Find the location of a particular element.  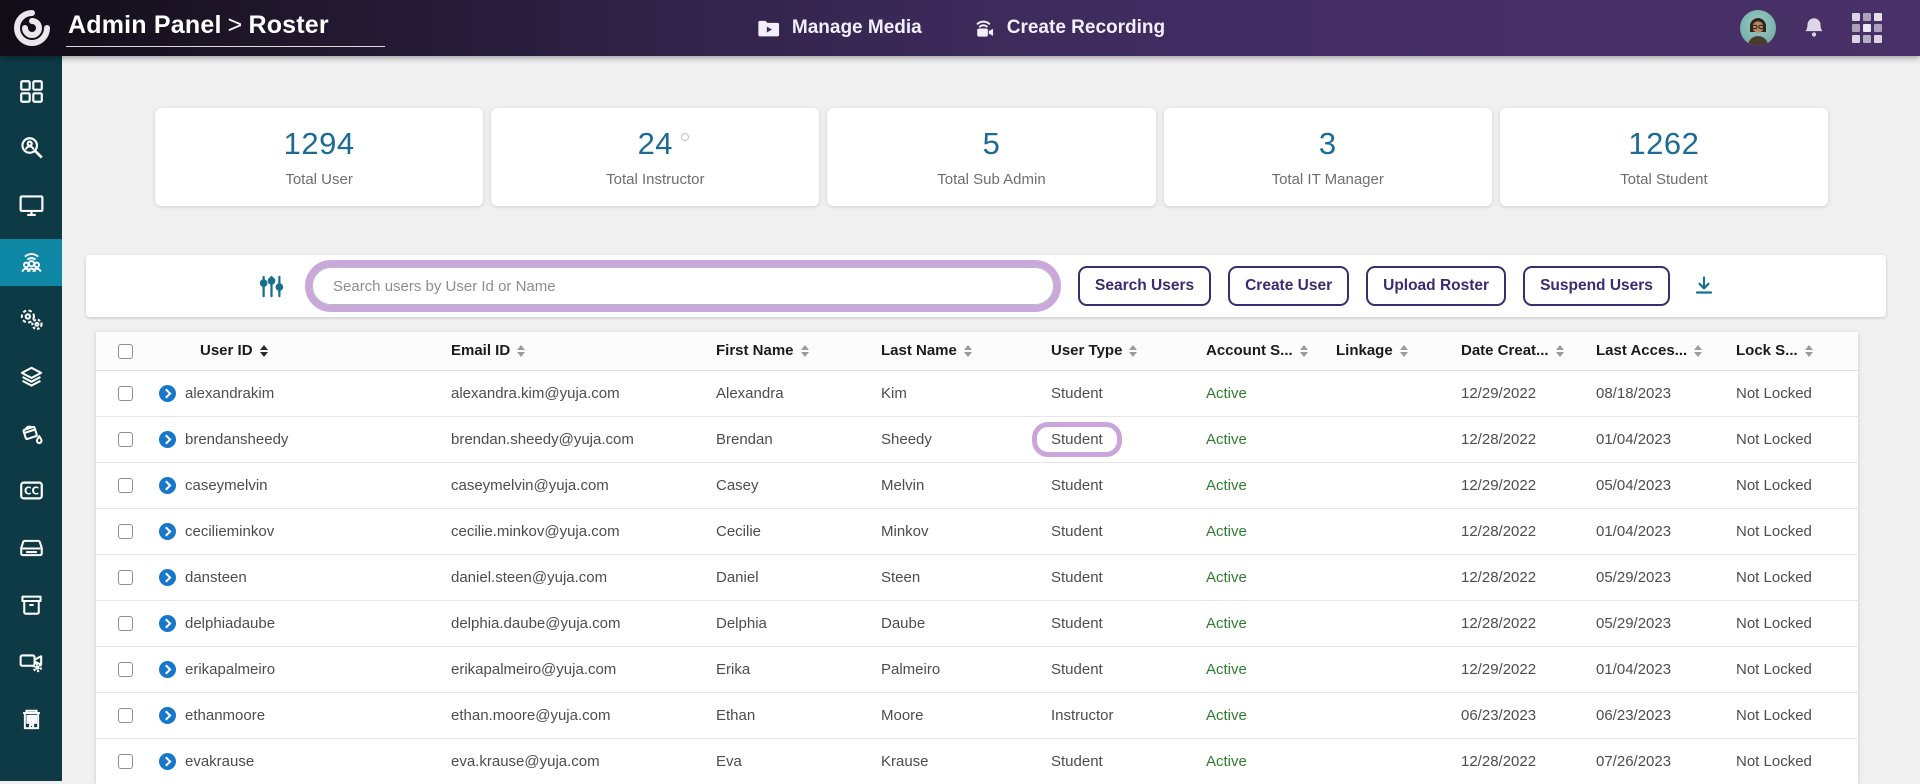

sidebar-item-institution is located at coordinates (31, 718).